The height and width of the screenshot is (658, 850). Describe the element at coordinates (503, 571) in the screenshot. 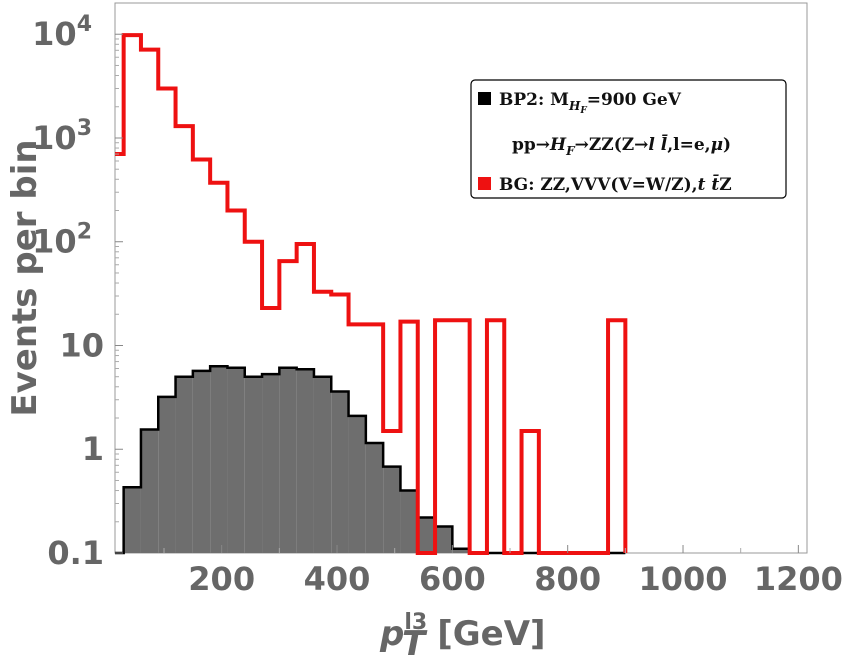

I see `x-axis-ticks: 200 400 600 800 1000 1200` at that location.